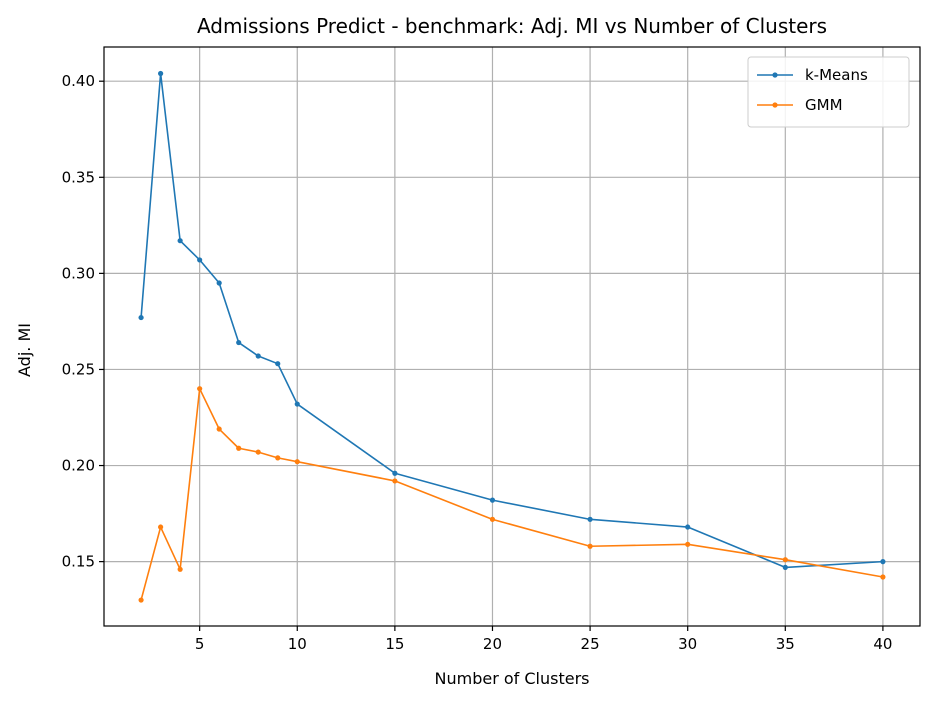 The image size is (937, 704). What do you see at coordinates (824, 105) in the screenshot?
I see `legend-label: GMM` at bounding box center [824, 105].